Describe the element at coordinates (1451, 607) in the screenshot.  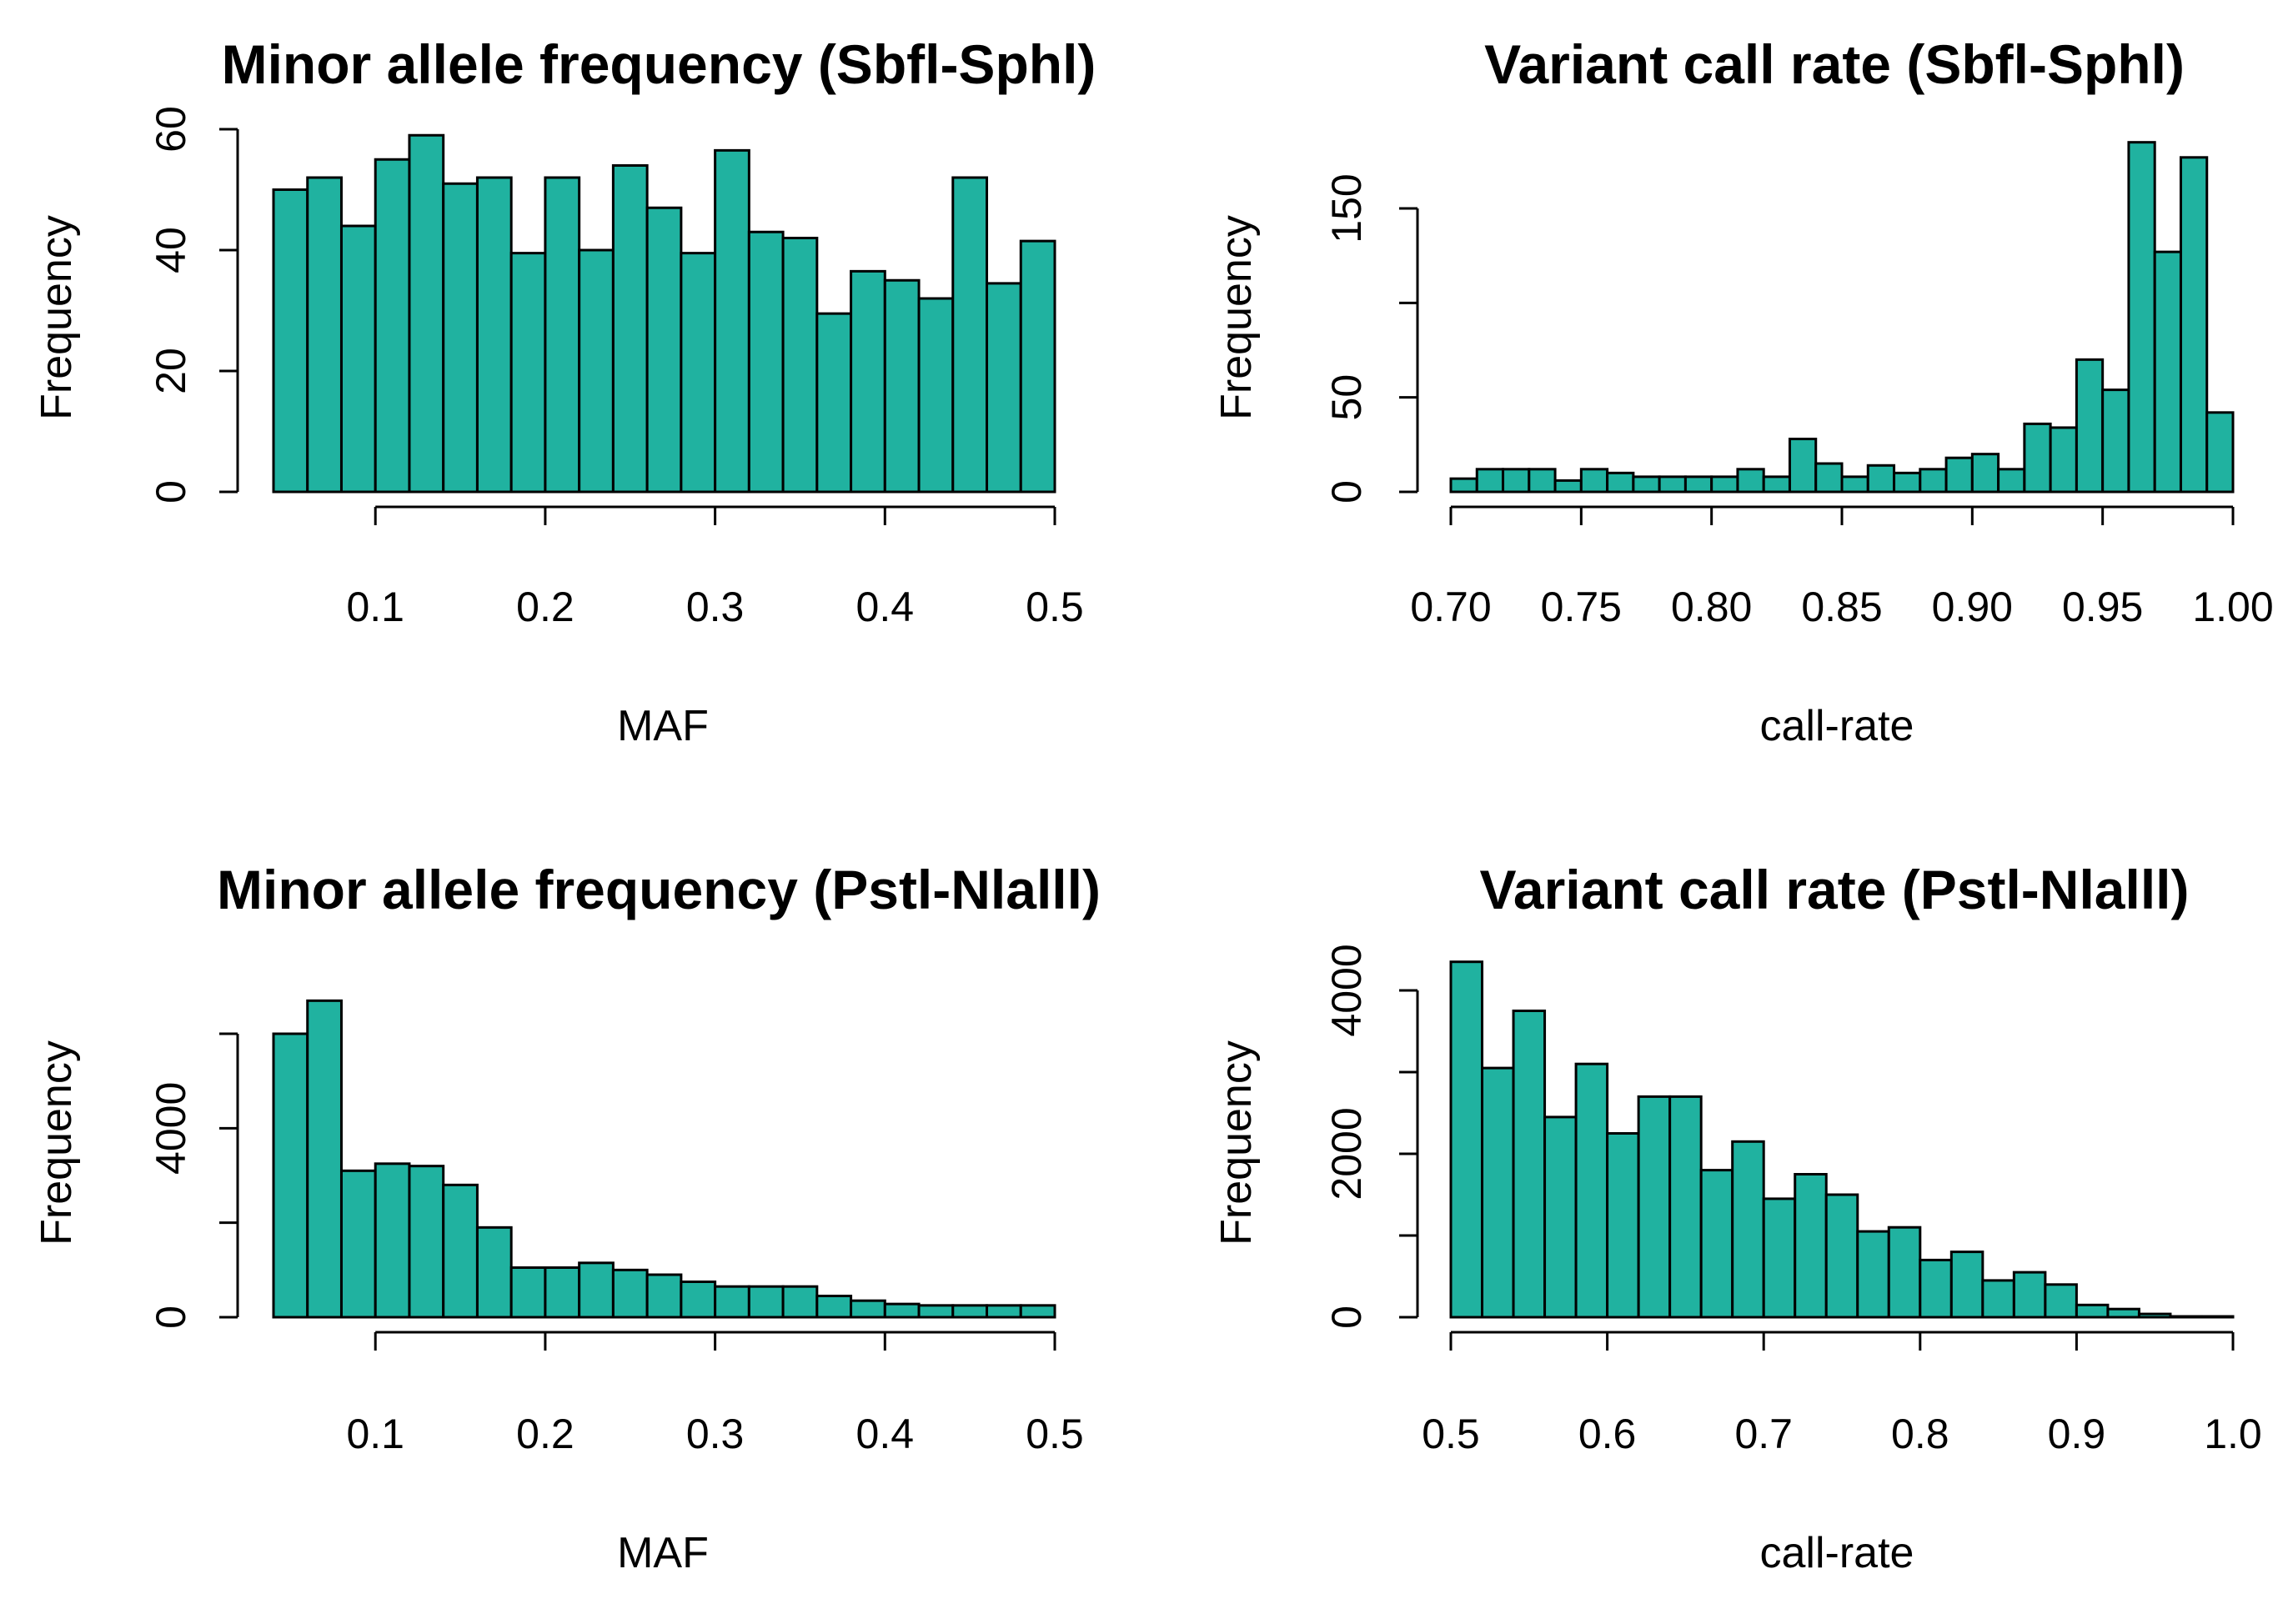
I see `x-tick-label: 0.70` at that location.